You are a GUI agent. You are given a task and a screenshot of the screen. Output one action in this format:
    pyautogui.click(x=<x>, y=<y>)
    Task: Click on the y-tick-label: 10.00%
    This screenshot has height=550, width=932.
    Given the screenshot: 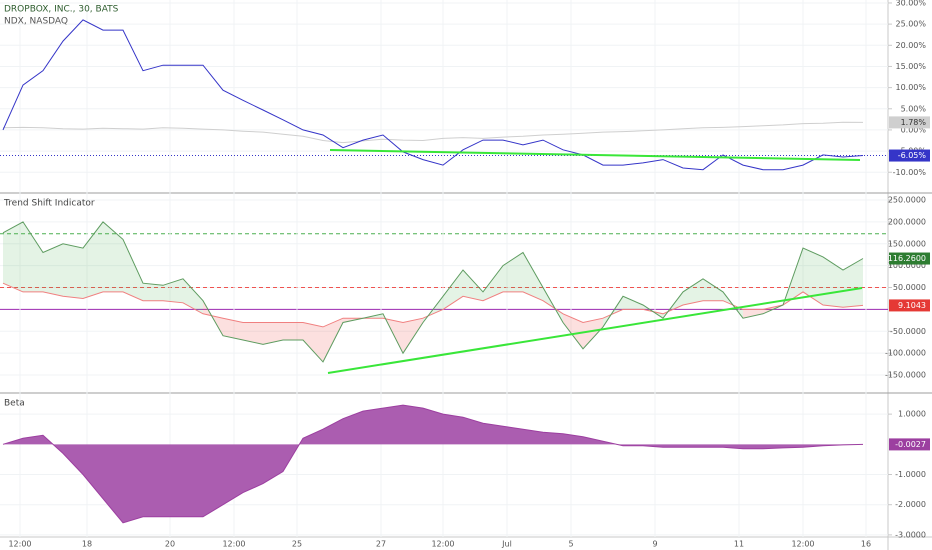 What is the action you would take?
    pyautogui.click(x=910, y=87)
    